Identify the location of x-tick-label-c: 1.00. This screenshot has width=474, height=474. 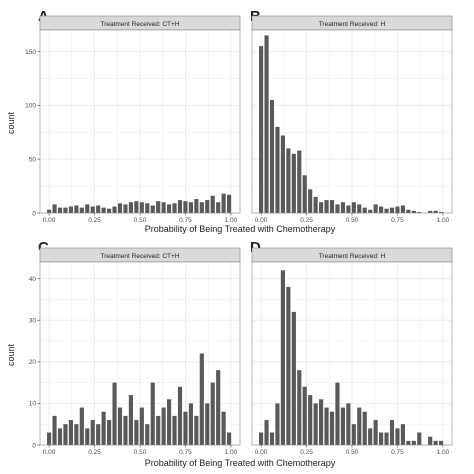
(231, 452).